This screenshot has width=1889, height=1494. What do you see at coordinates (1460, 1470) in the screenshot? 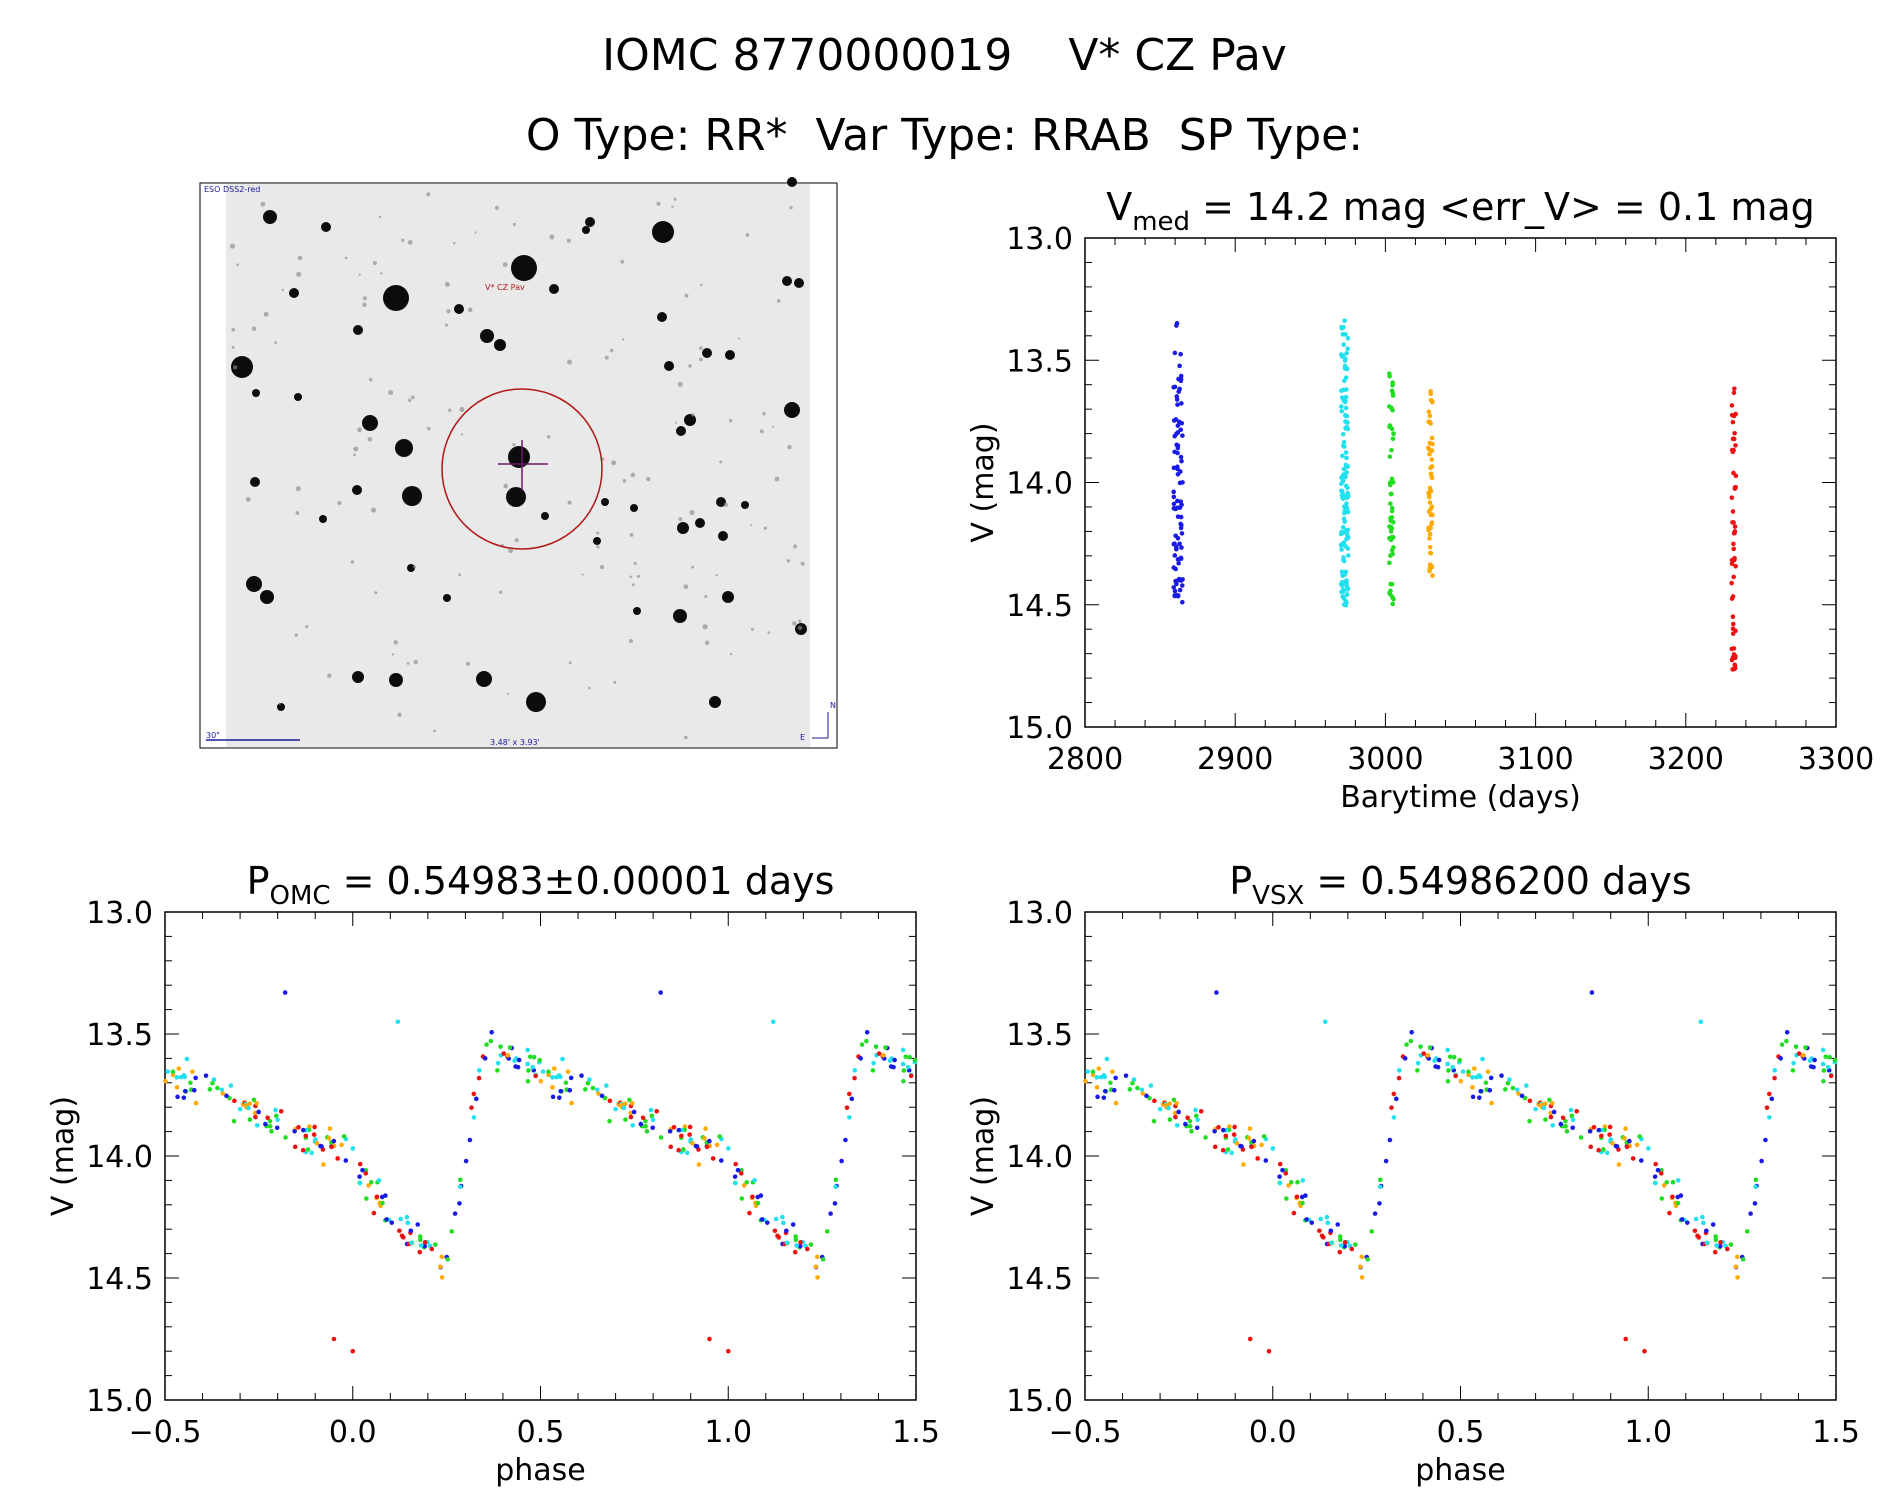
I see `x-axis-label: phase` at bounding box center [1460, 1470].